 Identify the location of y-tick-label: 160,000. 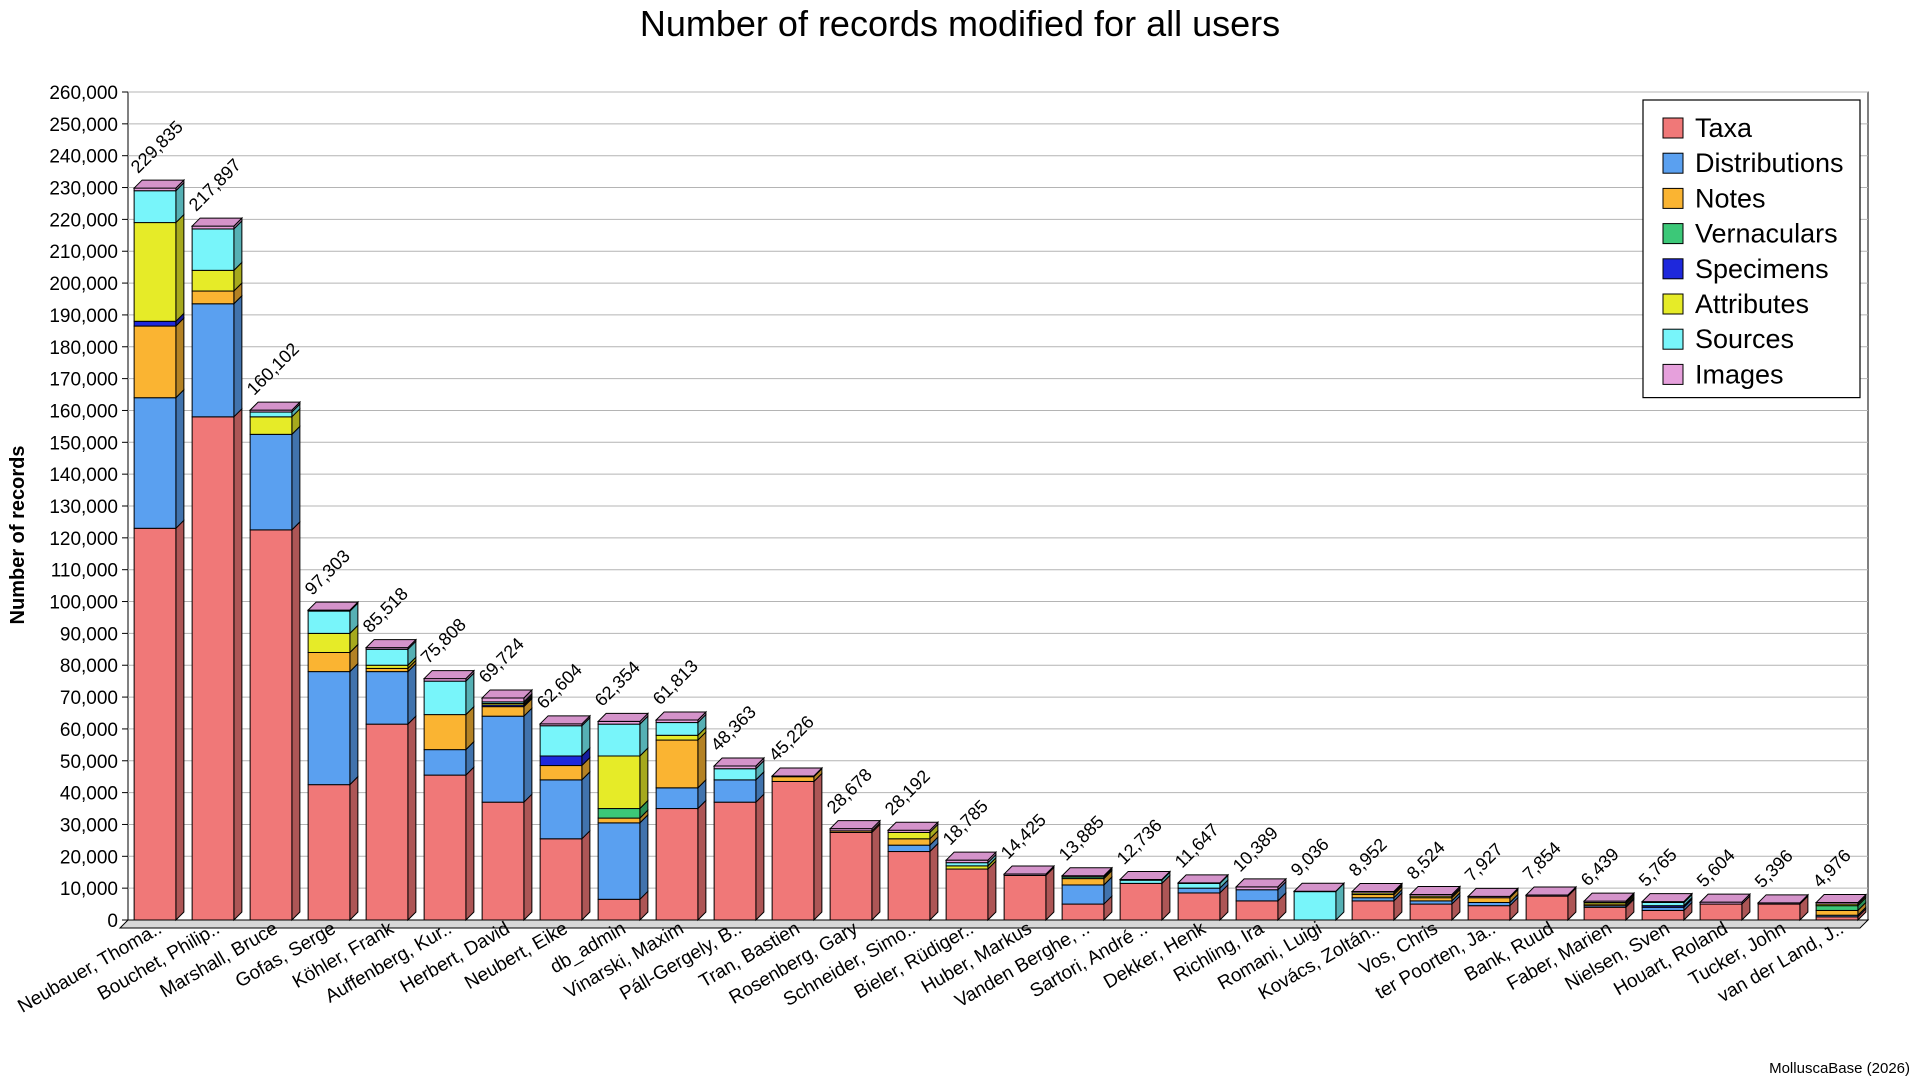
(83, 411).